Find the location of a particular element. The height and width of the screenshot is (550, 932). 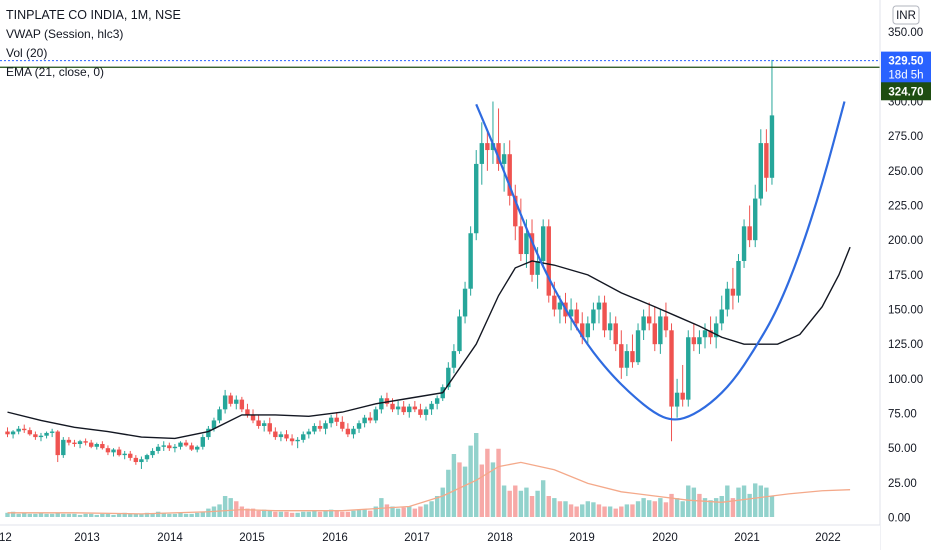

currency-box is located at coordinates (906, 15).